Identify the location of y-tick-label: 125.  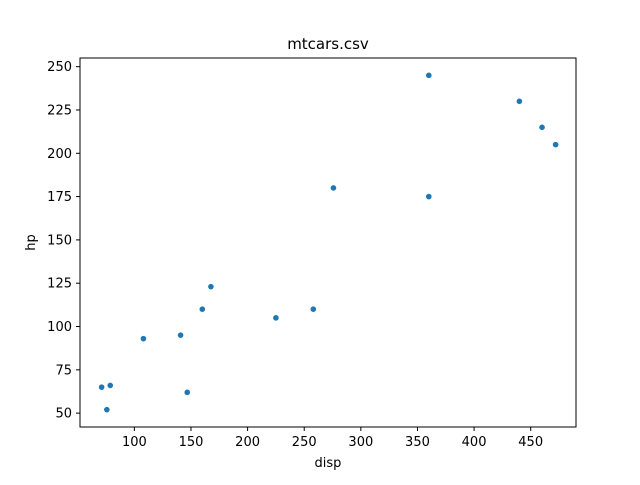
(59, 284).